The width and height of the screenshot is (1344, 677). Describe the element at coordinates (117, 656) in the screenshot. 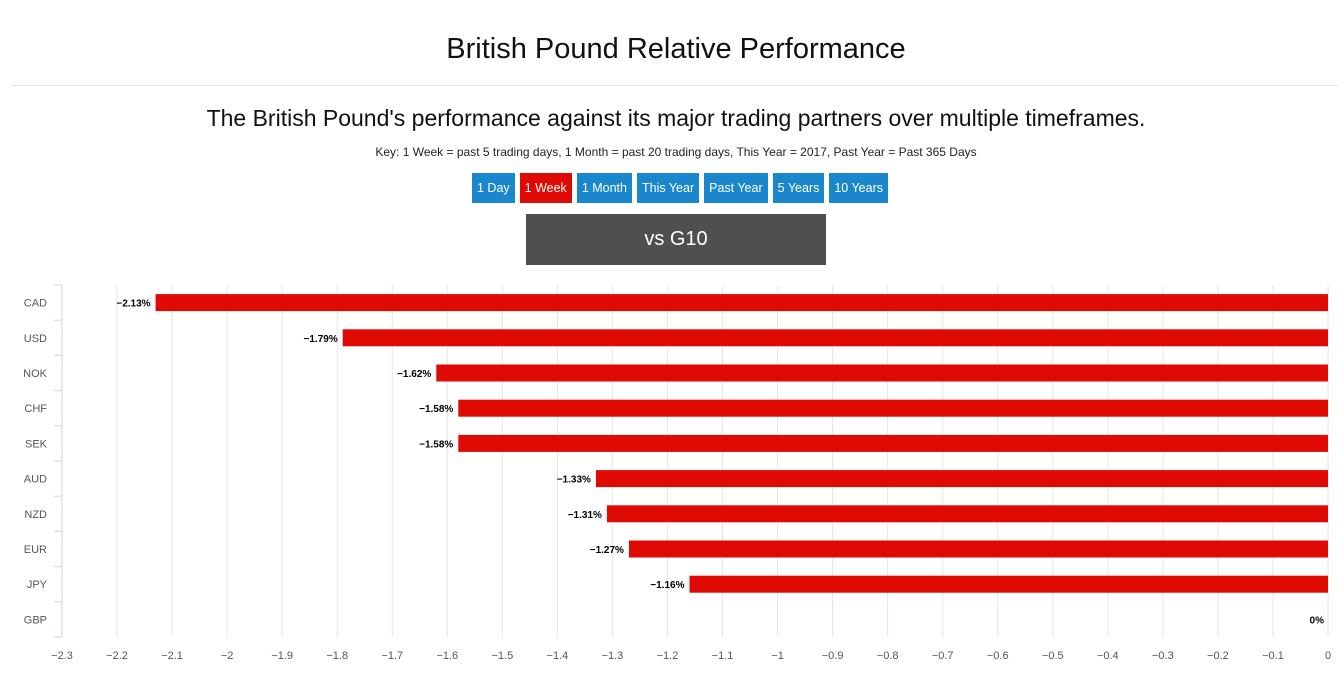

I see `x-tick-label: −2.2` at that location.